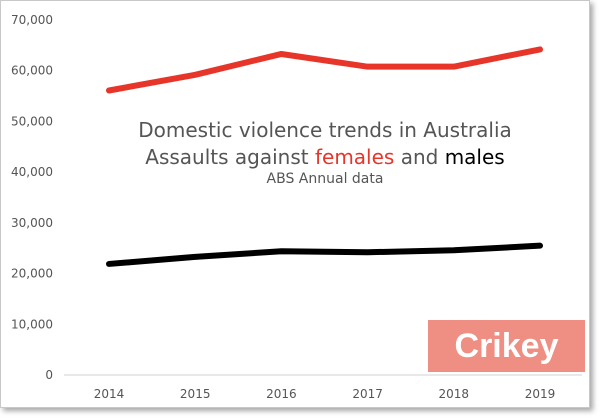 Image resolution: width=600 pixels, height=419 pixels. Describe the element at coordinates (32, 223) in the screenshot. I see `y-tick-label: 30,000` at that location.